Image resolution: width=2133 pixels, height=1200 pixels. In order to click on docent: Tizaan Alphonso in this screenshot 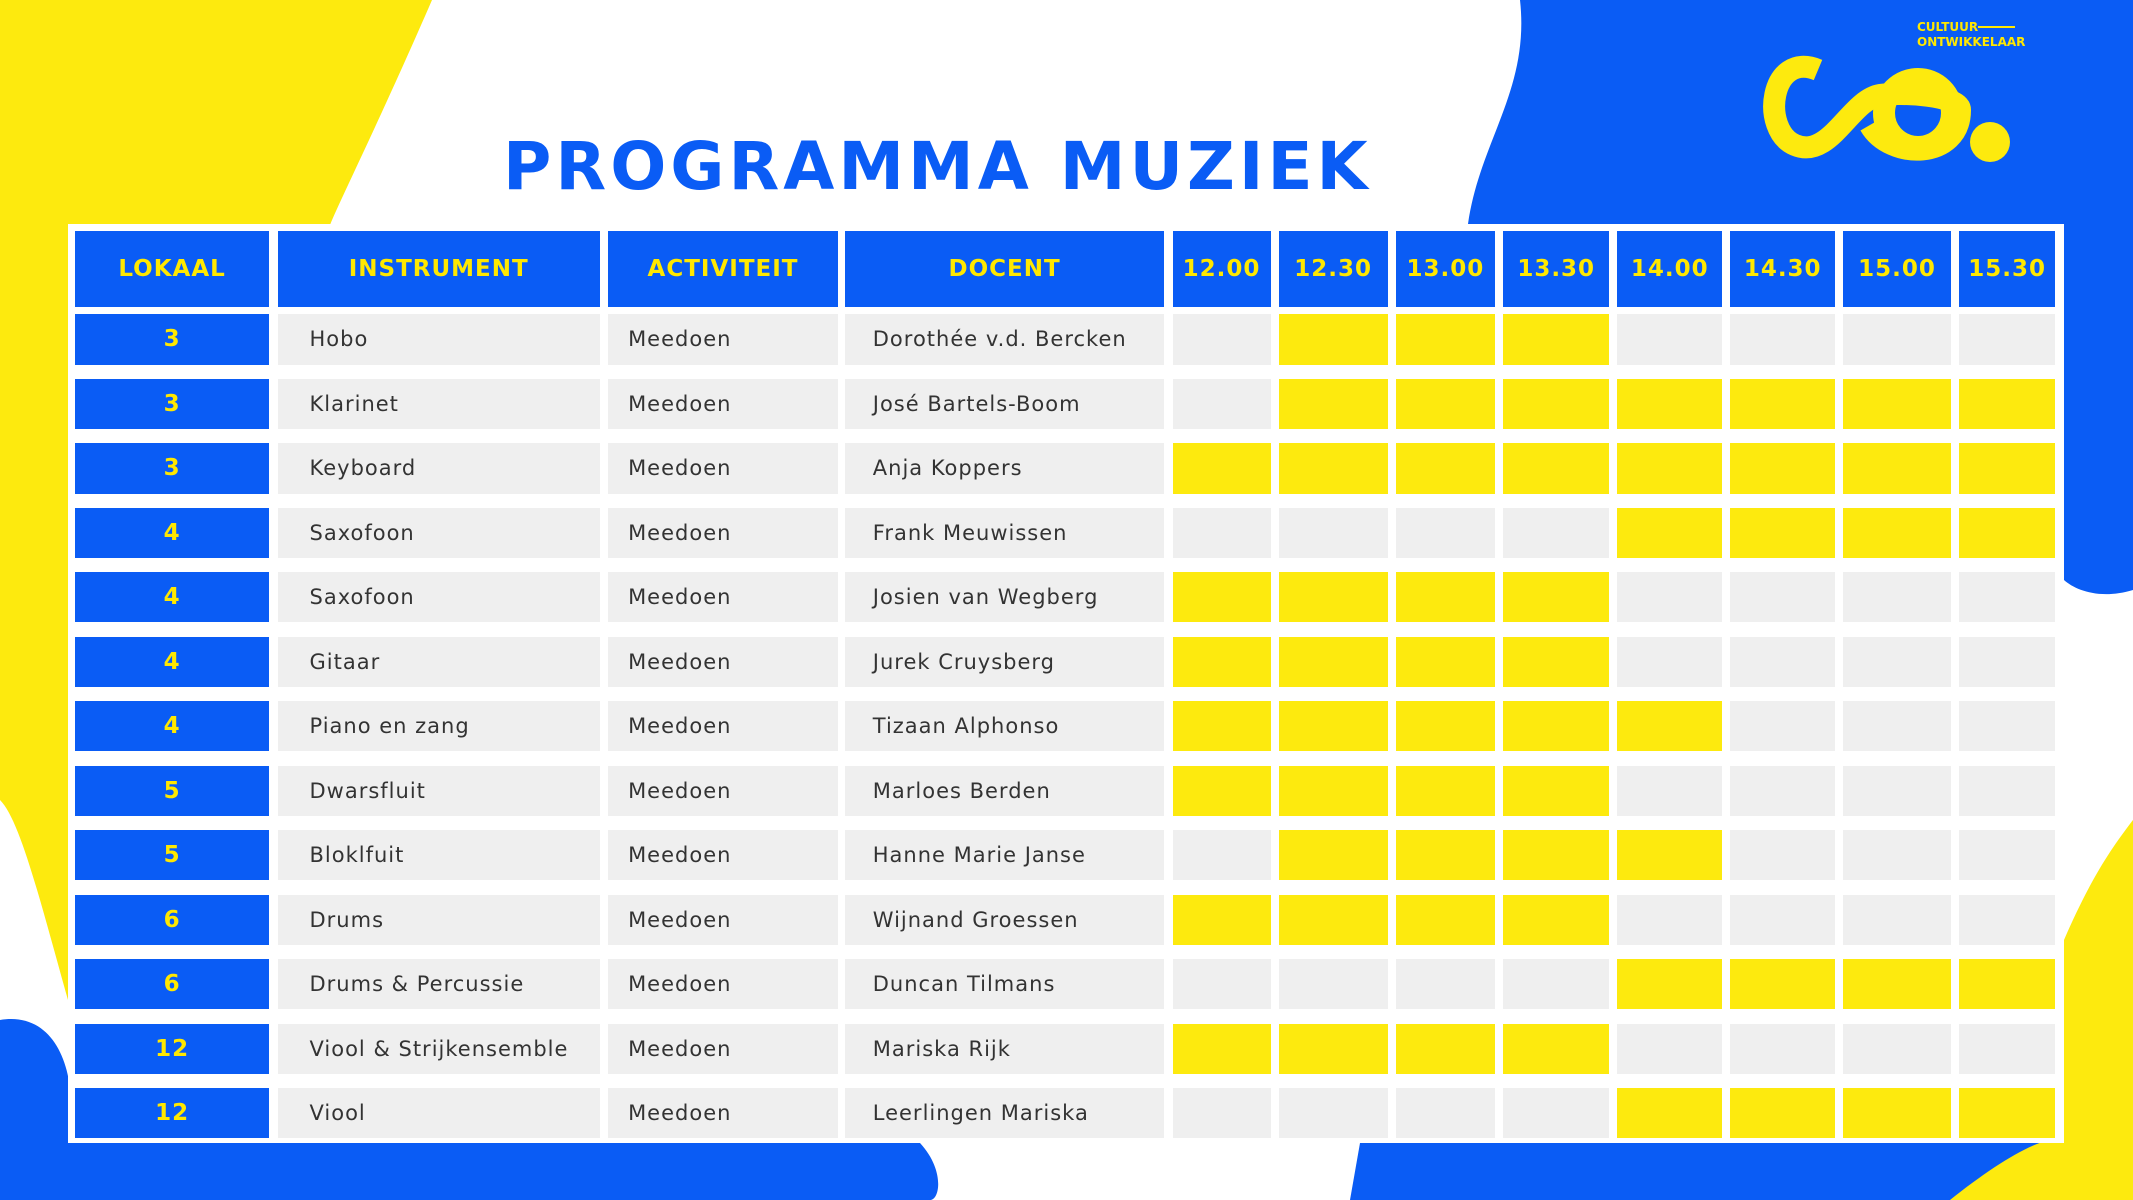, I will do `click(1004, 726)`.